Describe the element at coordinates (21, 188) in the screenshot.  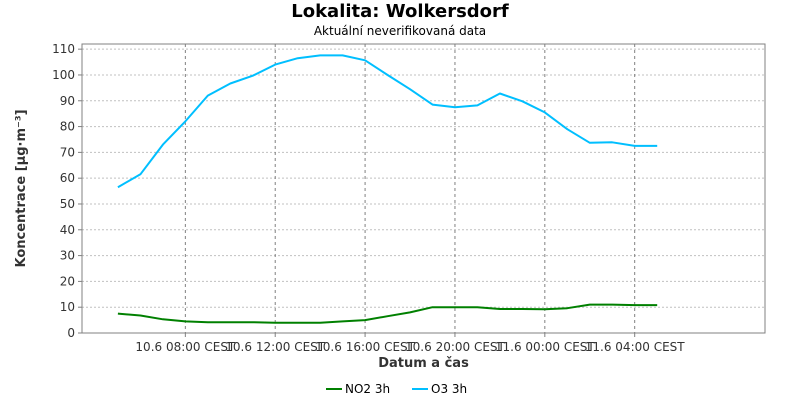
I see `y-axis-title: Koncentrace [µg·m⁻³]` at that location.